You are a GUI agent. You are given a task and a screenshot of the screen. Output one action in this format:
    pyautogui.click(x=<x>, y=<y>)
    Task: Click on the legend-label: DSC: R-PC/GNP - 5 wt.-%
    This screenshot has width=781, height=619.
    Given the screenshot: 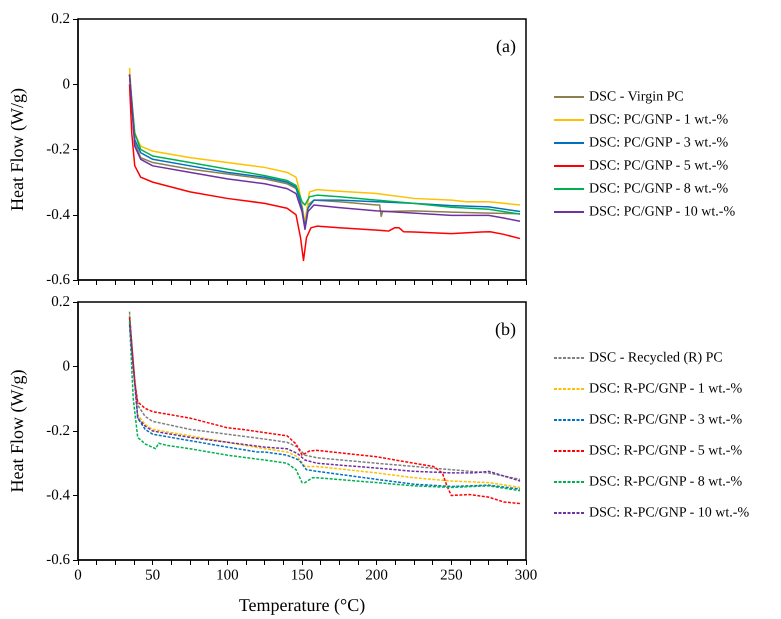 What is the action you would take?
    pyautogui.click(x=665, y=451)
    